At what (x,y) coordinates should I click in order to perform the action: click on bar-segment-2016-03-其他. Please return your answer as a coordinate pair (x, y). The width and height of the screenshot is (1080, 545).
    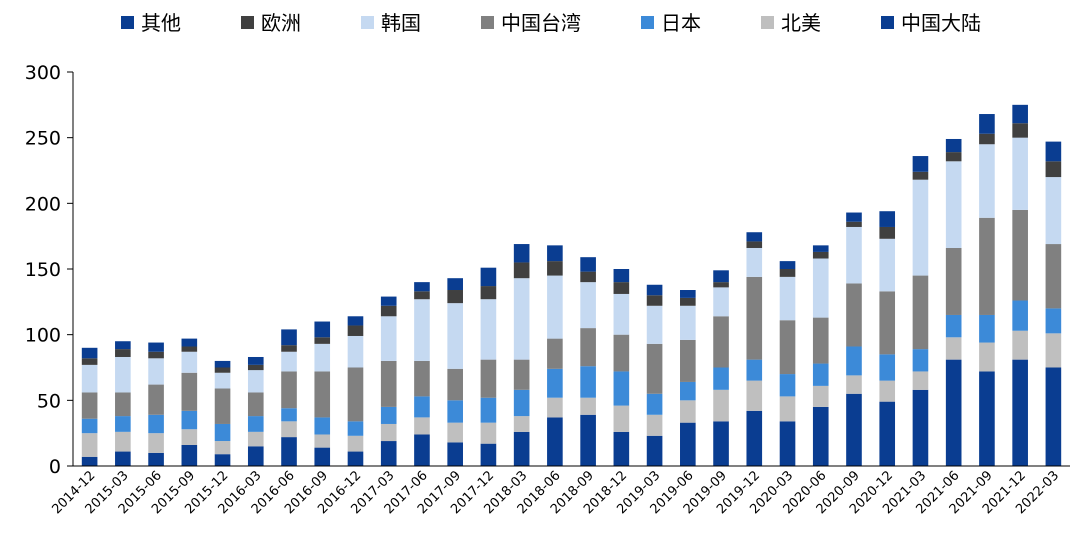
    Looking at the image, I should click on (255, 360).